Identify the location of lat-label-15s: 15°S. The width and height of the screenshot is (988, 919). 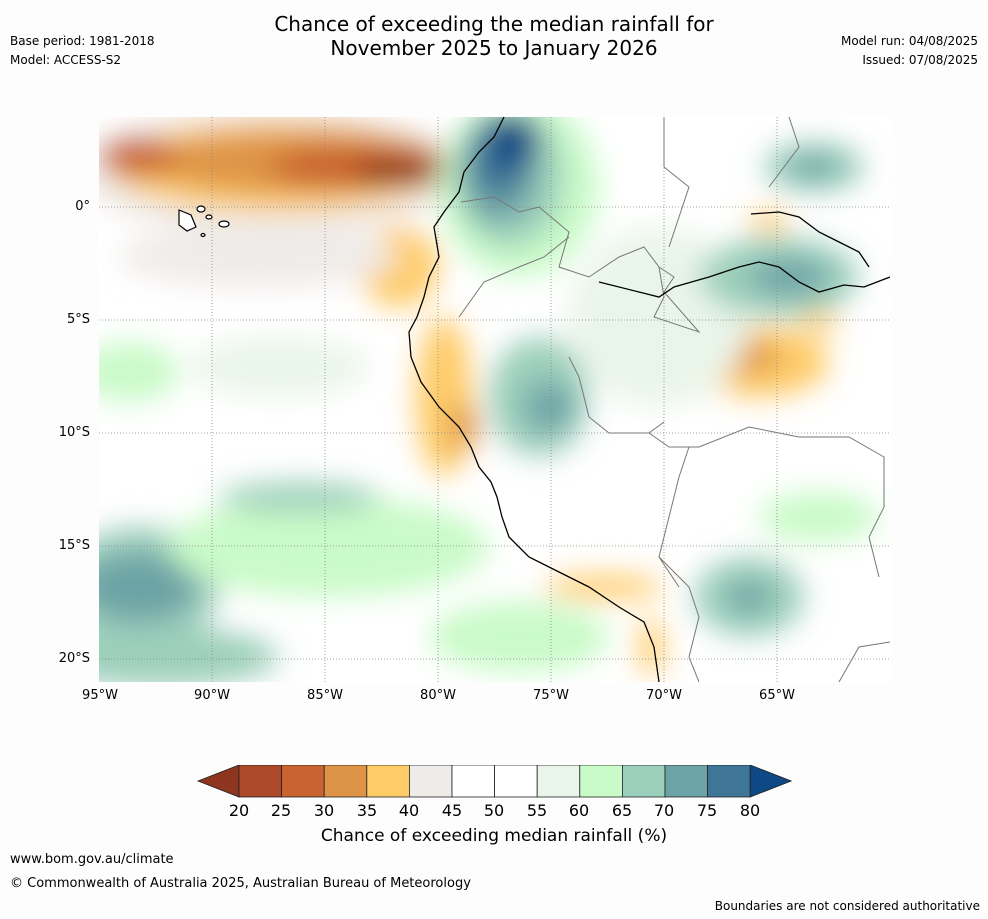
(74, 545).